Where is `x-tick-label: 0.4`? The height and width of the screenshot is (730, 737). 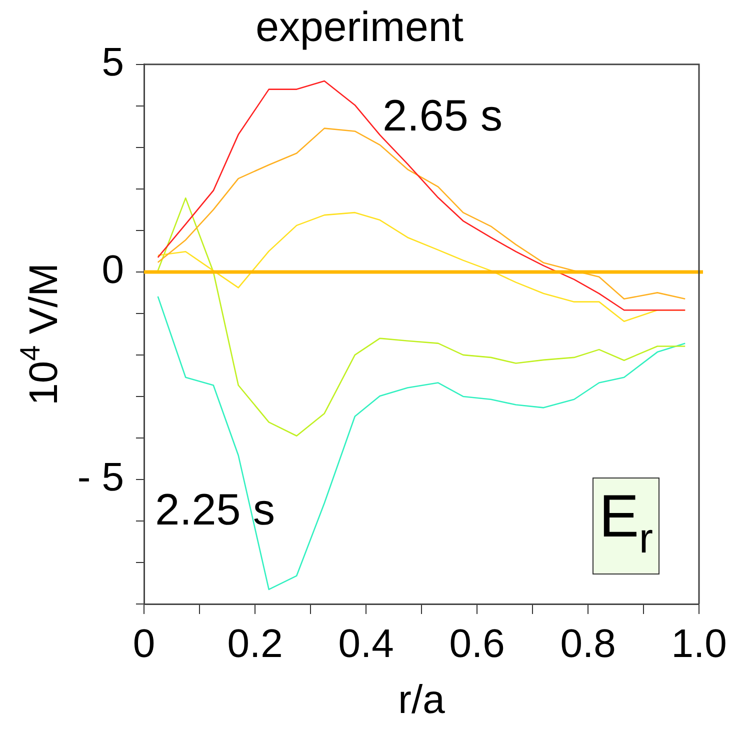 x-tick-label: 0.4 is located at coordinates (366, 644).